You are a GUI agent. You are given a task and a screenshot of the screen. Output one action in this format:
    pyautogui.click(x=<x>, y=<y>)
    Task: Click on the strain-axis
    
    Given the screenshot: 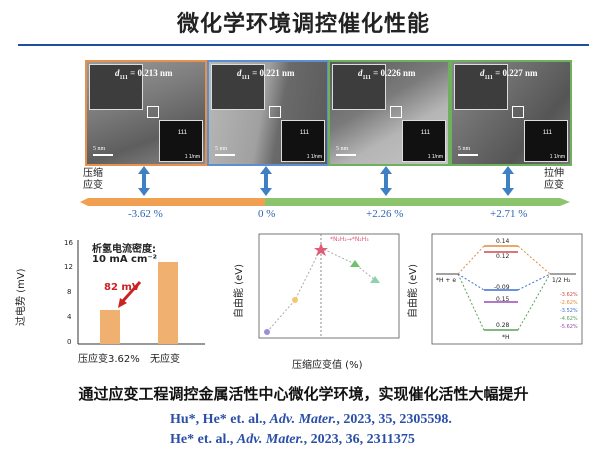 What is the action you would take?
    pyautogui.click(x=325, y=186)
    